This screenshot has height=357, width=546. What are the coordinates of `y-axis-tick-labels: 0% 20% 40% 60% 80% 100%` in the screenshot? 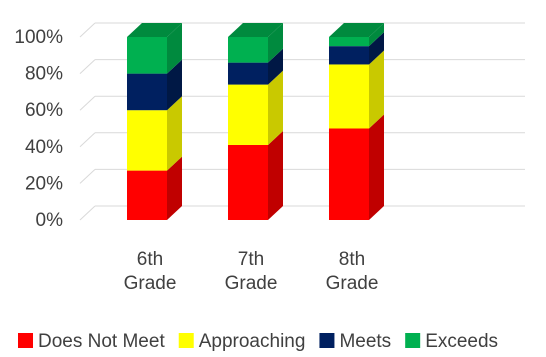 It's located at (38, 129).